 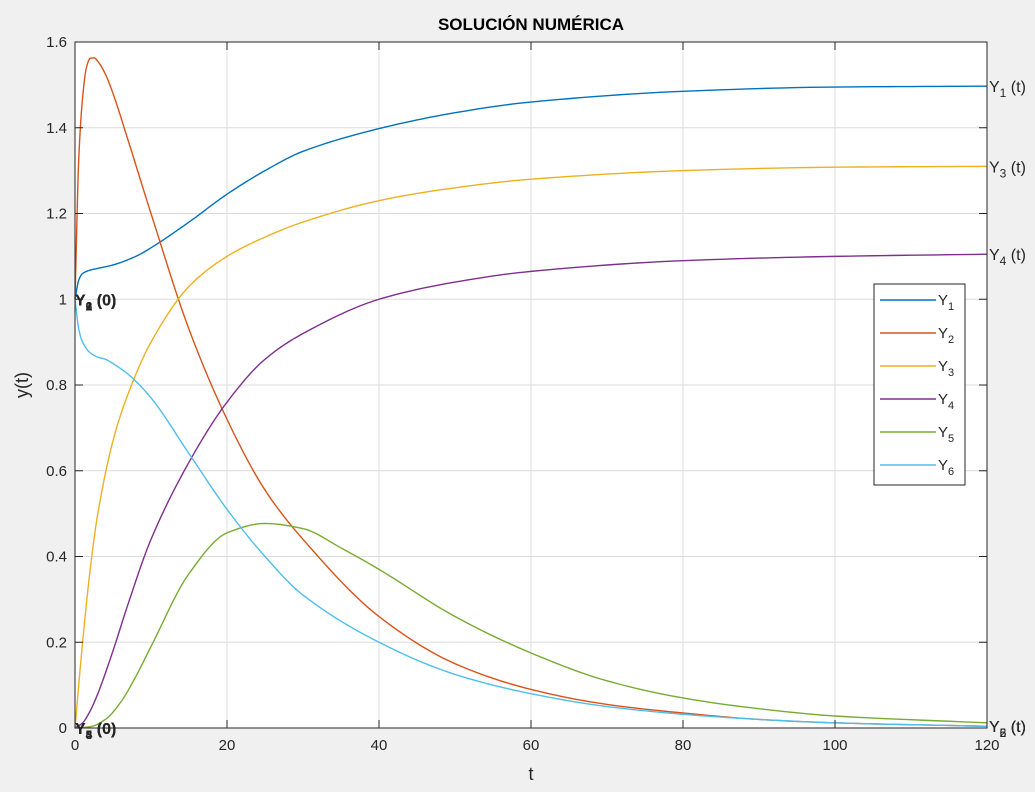 What do you see at coordinates (1007, 169) in the screenshot?
I see `annotation-y3-t: Y3 (t)` at bounding box center [1007, 169].